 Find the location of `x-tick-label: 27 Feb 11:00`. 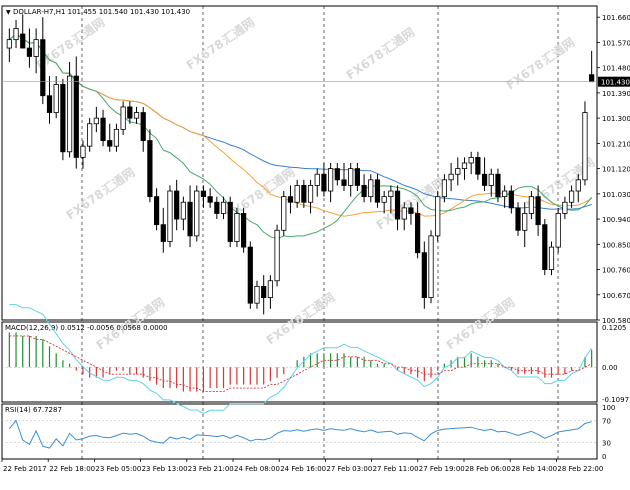

x-tick-label: 27 Feb 11:00 is located at coordinates (396, 469).